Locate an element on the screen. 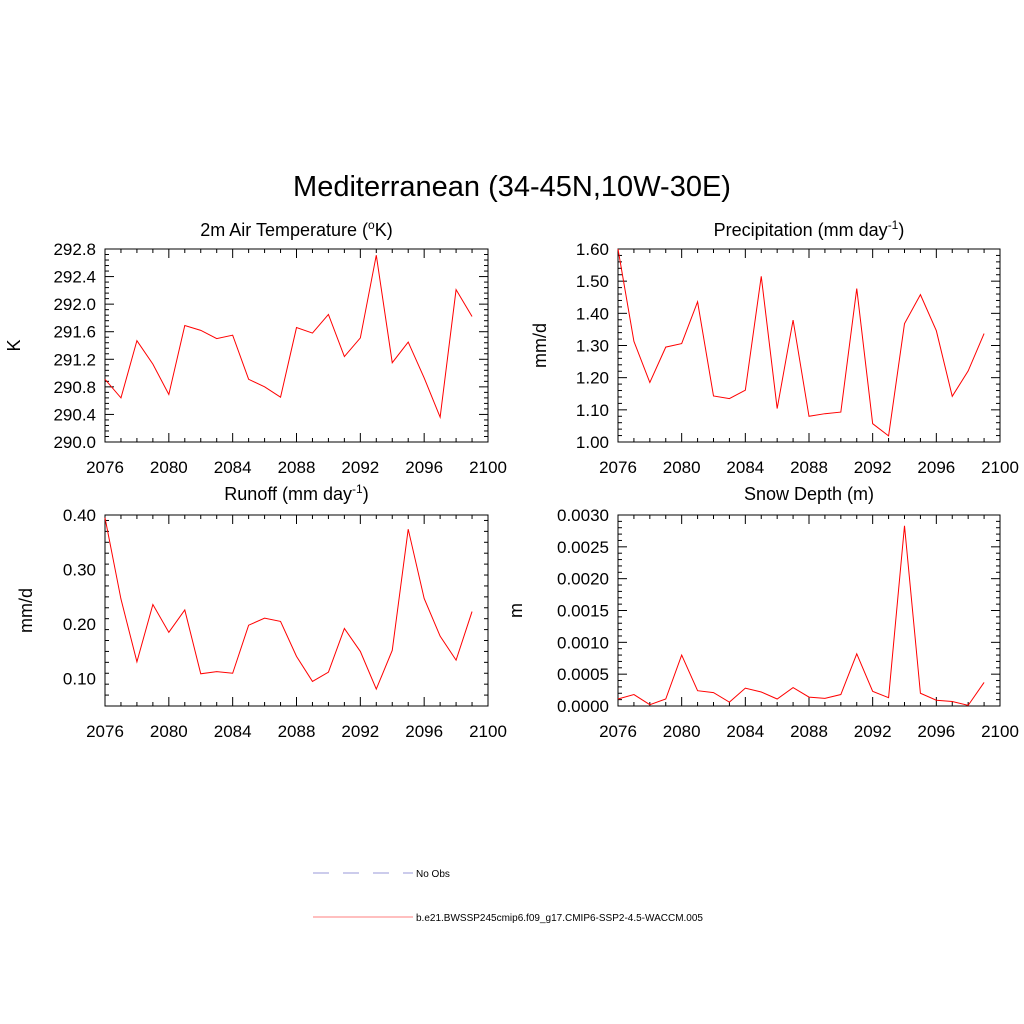 Image resolution: width=1024 pixels, height=1024 pixels. runoff-y-tick-label: 0.40 is located at coordinates (79, 515).